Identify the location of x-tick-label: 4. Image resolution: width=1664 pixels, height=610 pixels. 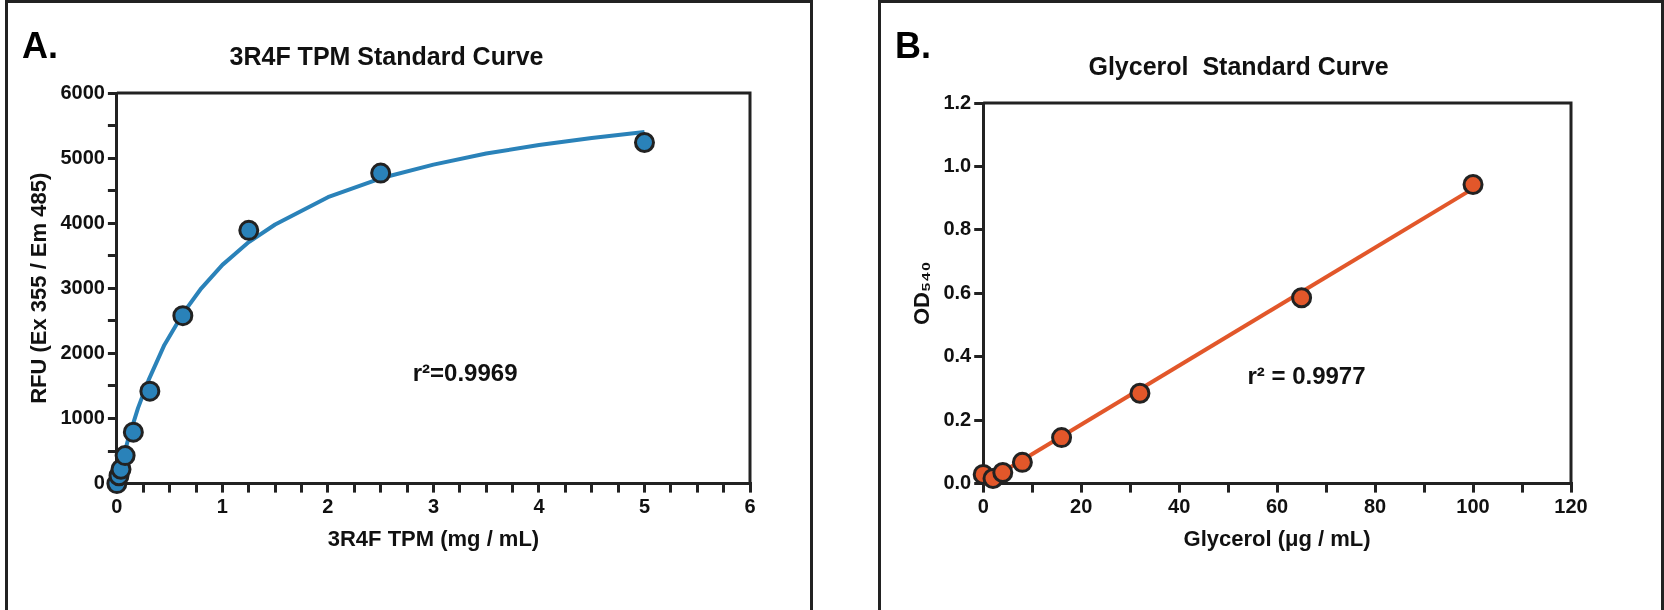
(539, 506).